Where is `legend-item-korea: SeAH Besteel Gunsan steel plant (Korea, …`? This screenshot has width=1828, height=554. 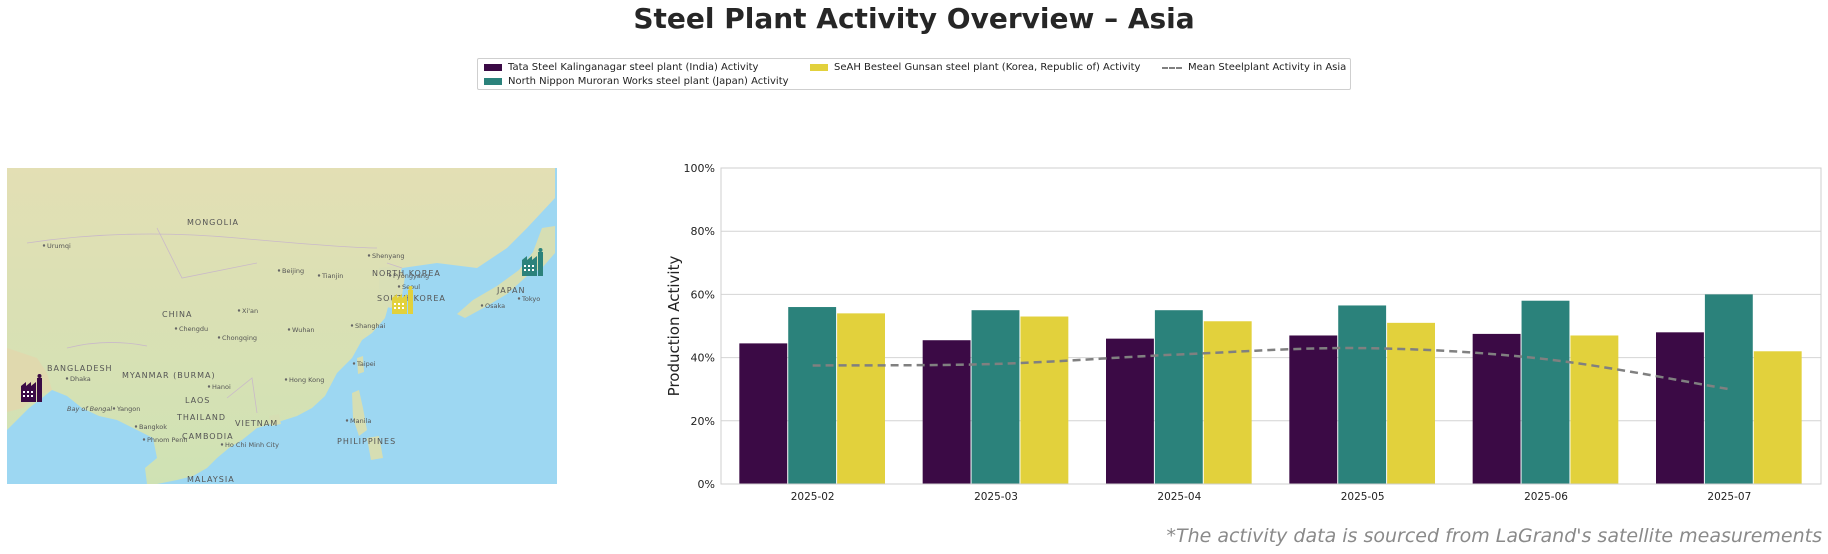
legend-item-korea: SeAH Besteel Gunsan steel plant (Korea, … is located at coordinates (975, 67).